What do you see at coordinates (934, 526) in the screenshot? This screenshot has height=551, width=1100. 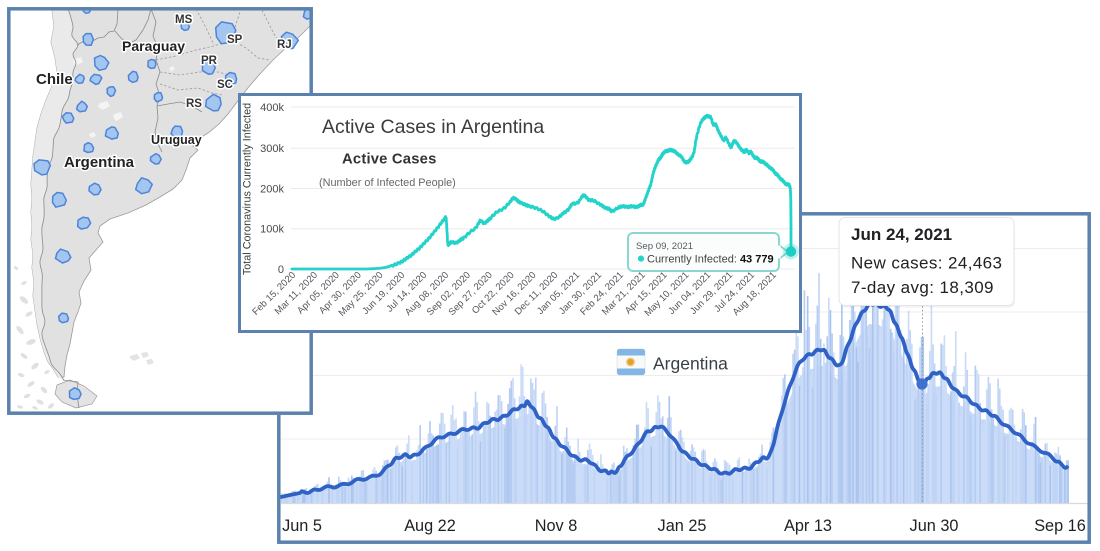 I see `svg-text: Jun 30` at bounding box center [934, 526].